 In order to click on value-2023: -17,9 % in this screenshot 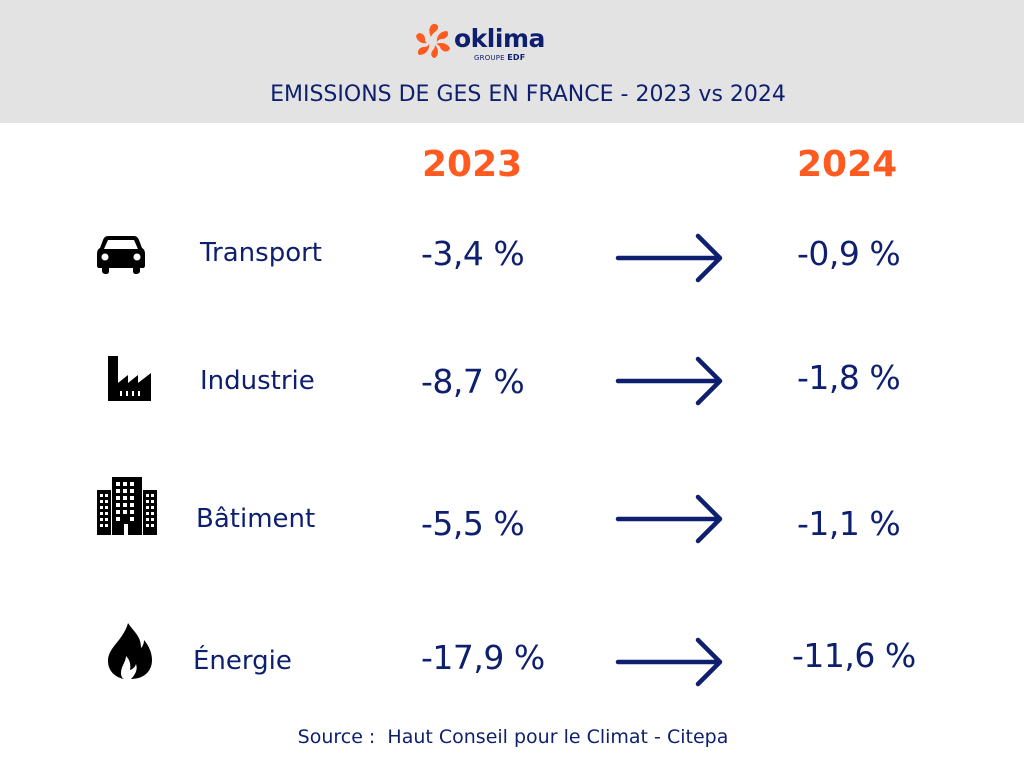, I will do `click(483, 657)`.